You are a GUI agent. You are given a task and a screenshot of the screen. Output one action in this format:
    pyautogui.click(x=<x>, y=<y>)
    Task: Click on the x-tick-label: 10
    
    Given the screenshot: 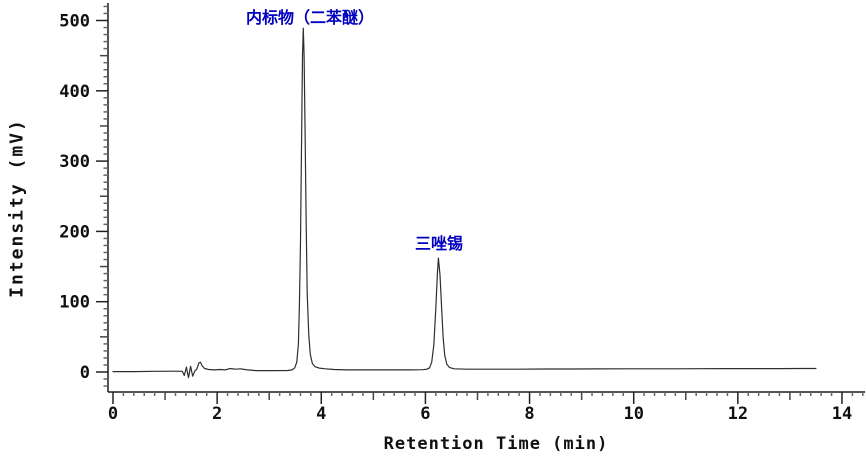 What is the action you would take?
    pyautogui.click(x=633, y=414)
    